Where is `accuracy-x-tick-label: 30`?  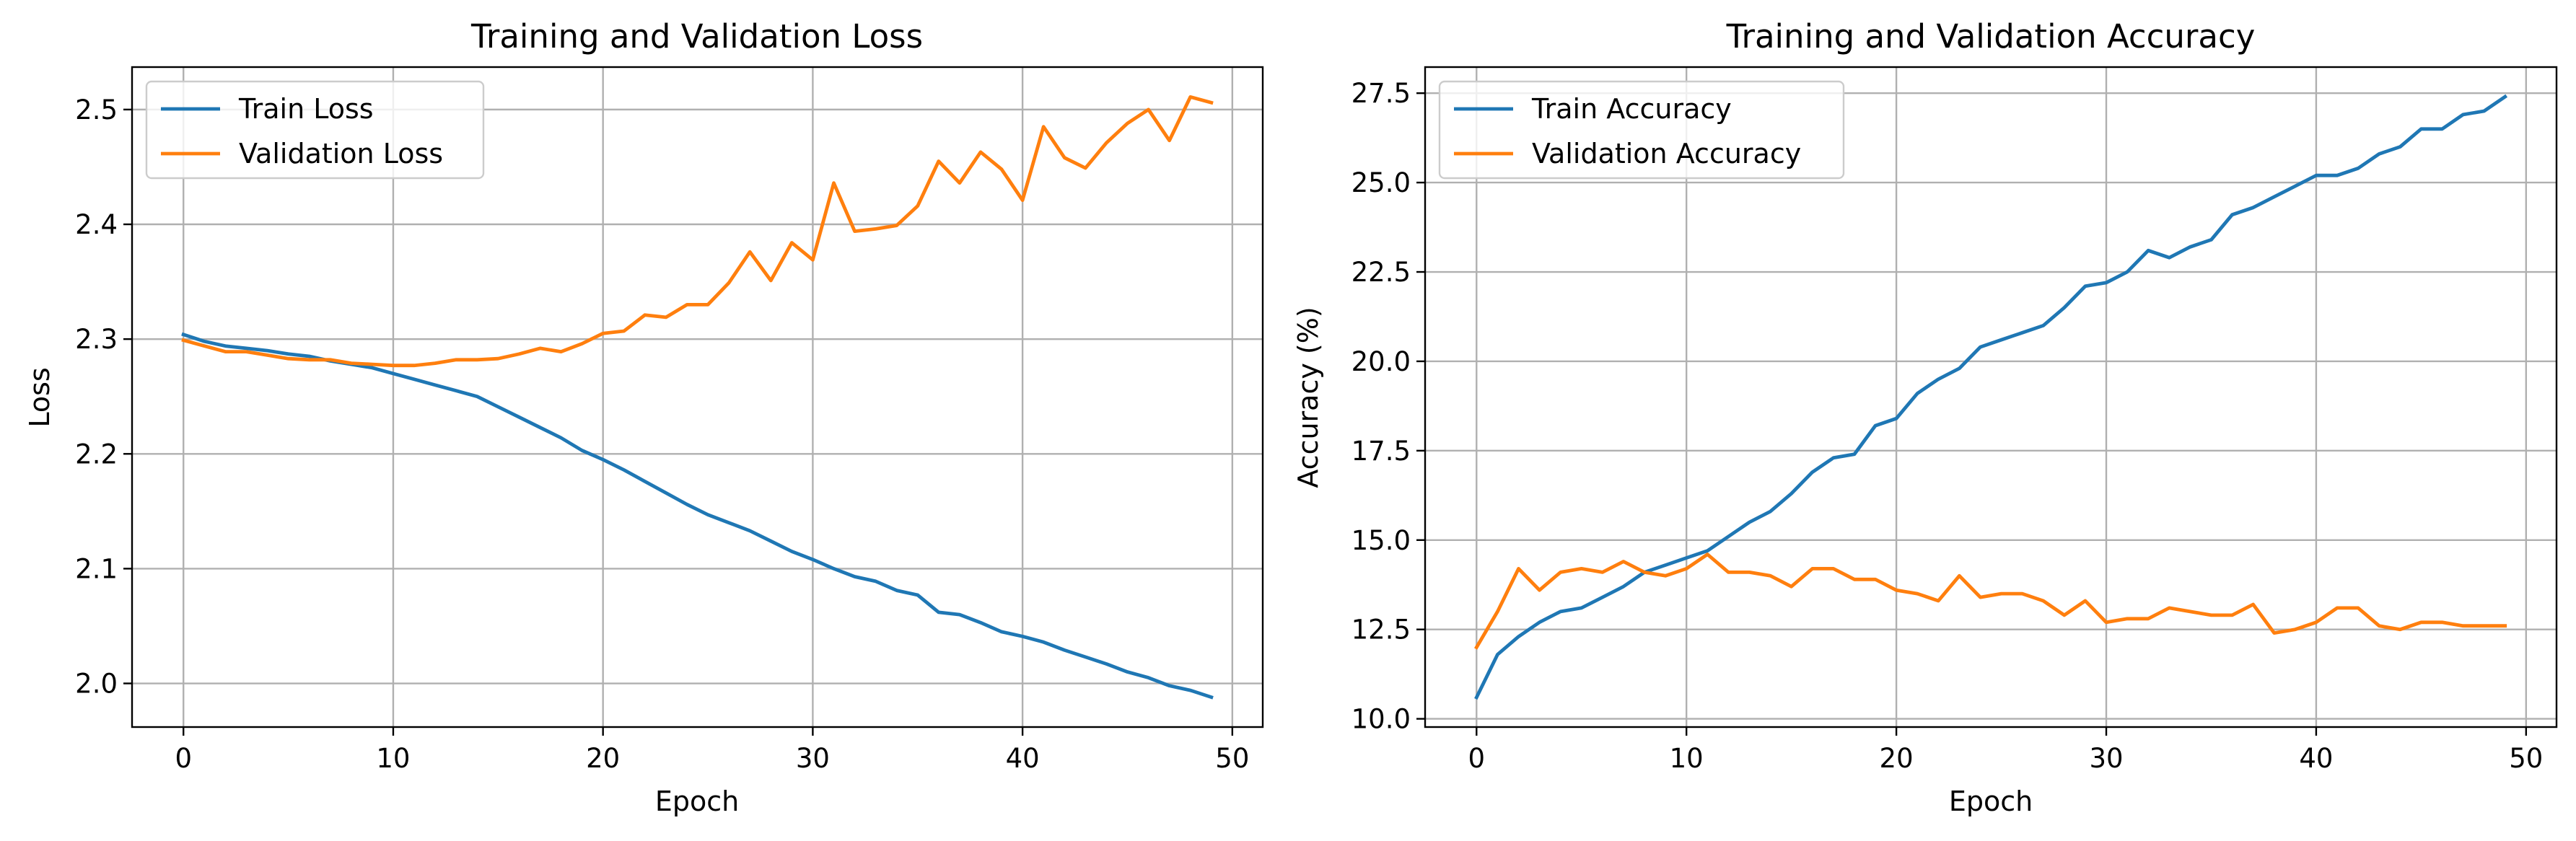
accuracy-x-tick-label: 30 is located at coordinates (2106, 758).